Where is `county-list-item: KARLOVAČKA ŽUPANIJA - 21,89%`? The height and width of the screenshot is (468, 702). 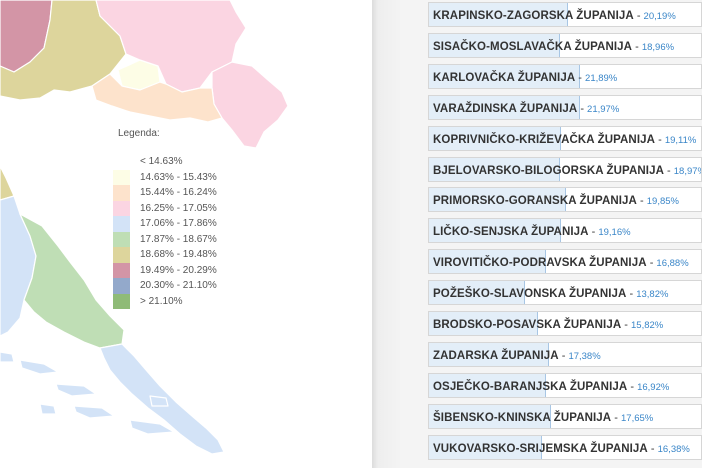
county-list-item: KARLOVAČKA ŽUPANIJA - 21,89% is located at coordinates (565, 76).